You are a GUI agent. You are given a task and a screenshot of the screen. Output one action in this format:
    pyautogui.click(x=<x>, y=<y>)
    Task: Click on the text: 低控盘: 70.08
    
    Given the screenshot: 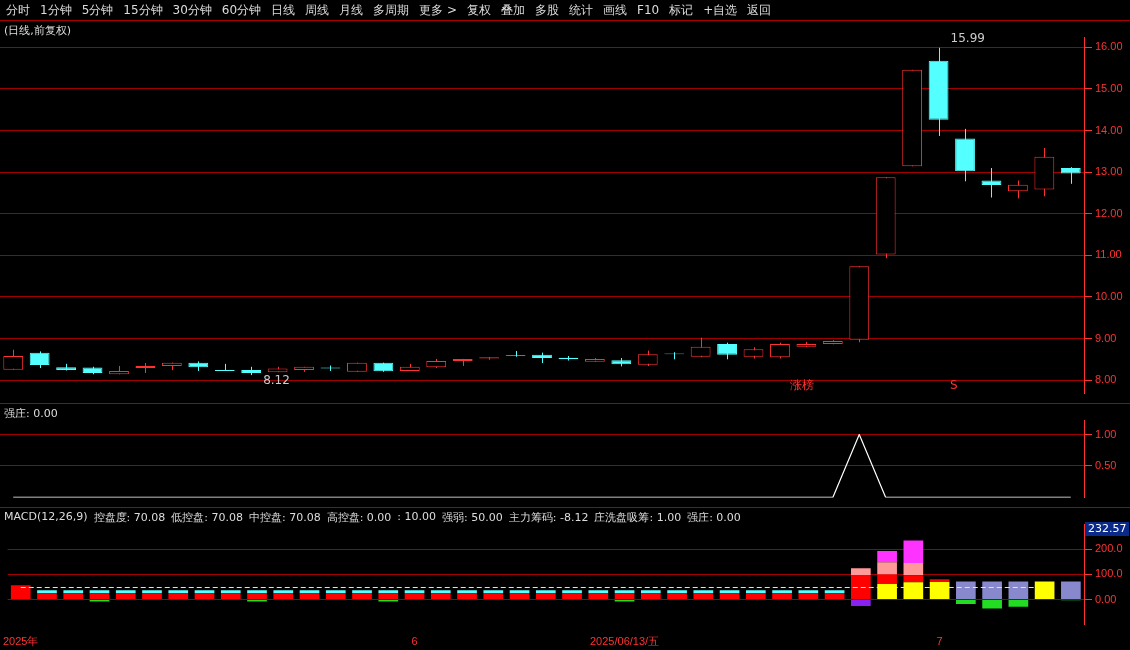 What is the action you would take?
    pyautogui.click(x=207, y=517)
    